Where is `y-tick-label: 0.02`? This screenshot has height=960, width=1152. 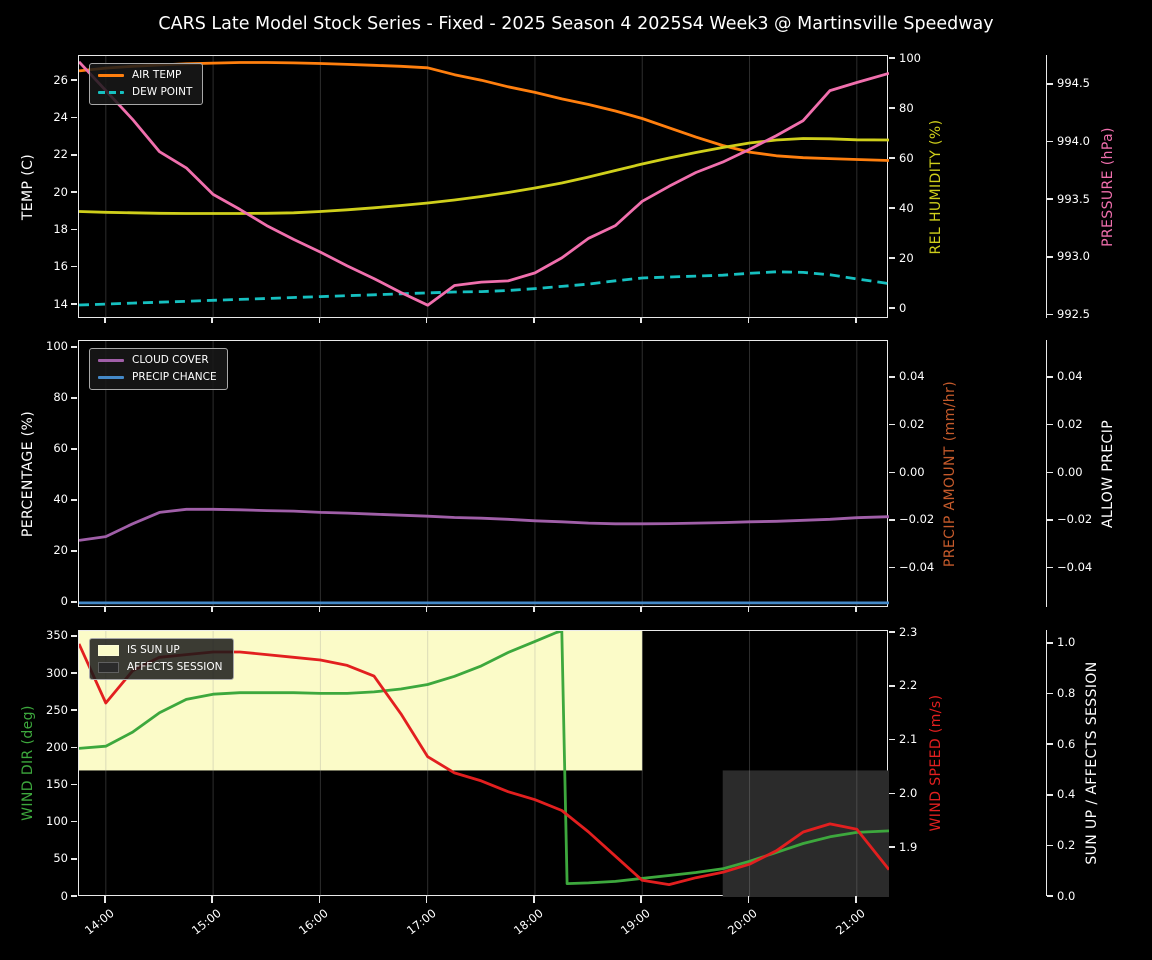
y-tick-label: 0.02 is located at coordinates (912, 424).